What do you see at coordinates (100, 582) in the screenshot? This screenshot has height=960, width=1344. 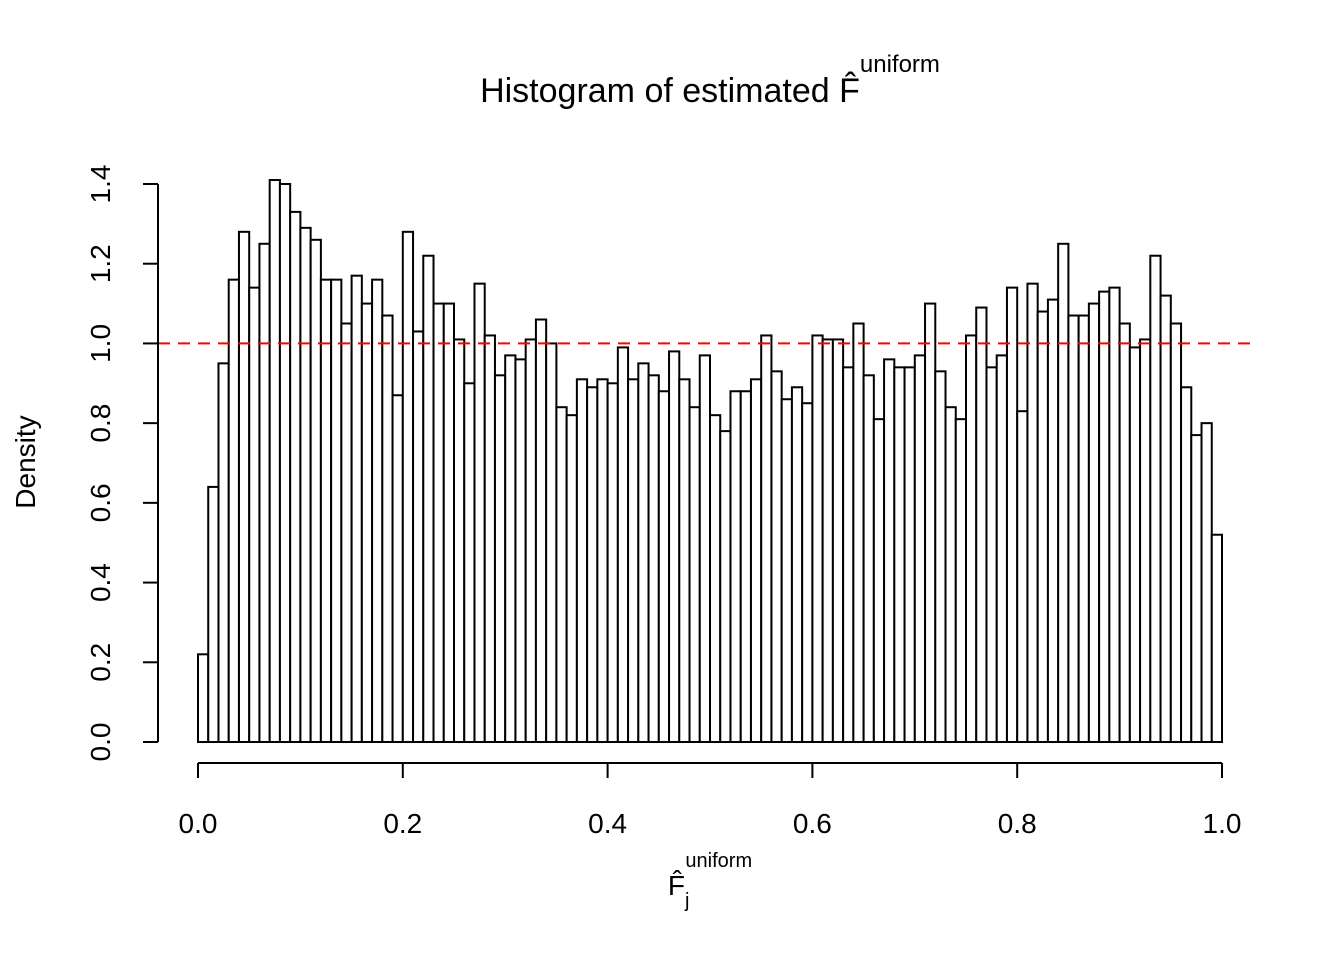 I see `y-tick-label: 0.4` at bounding box center [100, 582].